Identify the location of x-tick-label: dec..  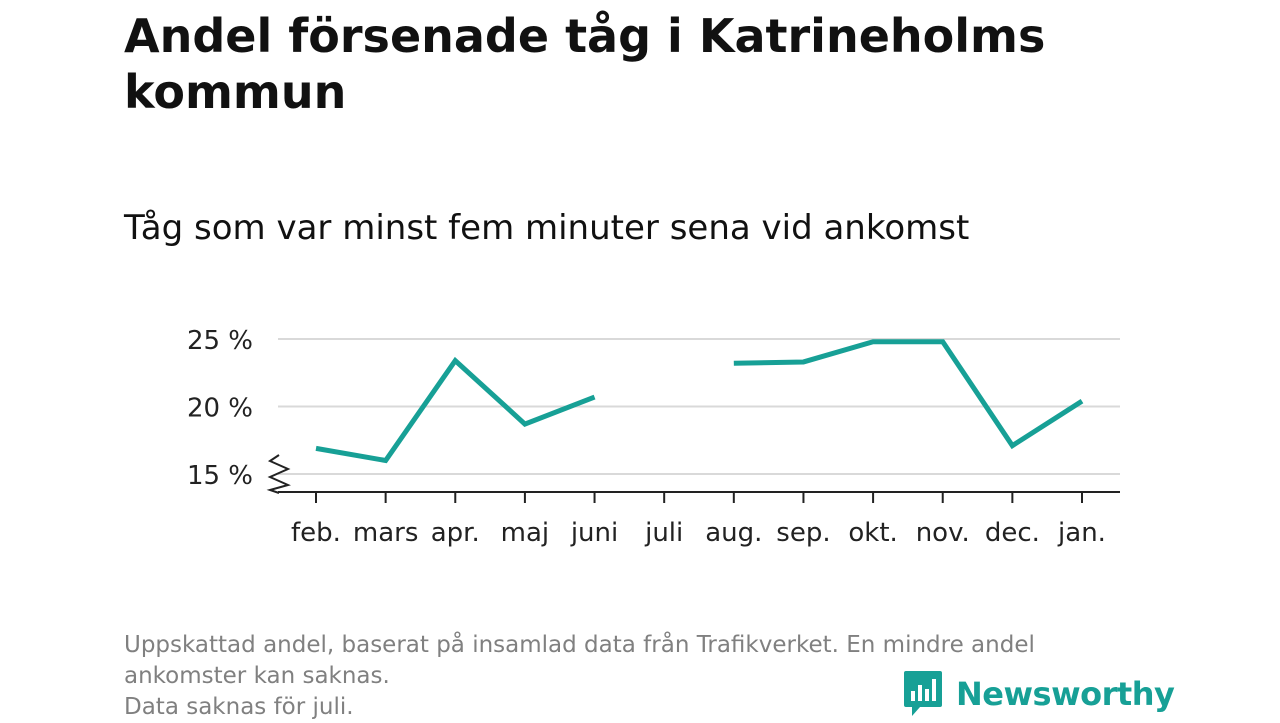
(1012, 533).